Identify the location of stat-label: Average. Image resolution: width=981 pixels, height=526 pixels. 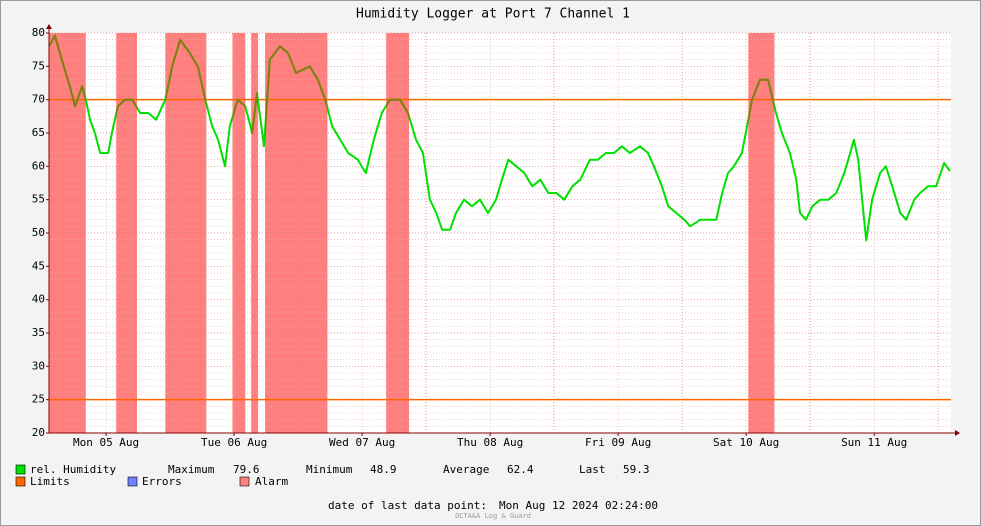
(466, 469).